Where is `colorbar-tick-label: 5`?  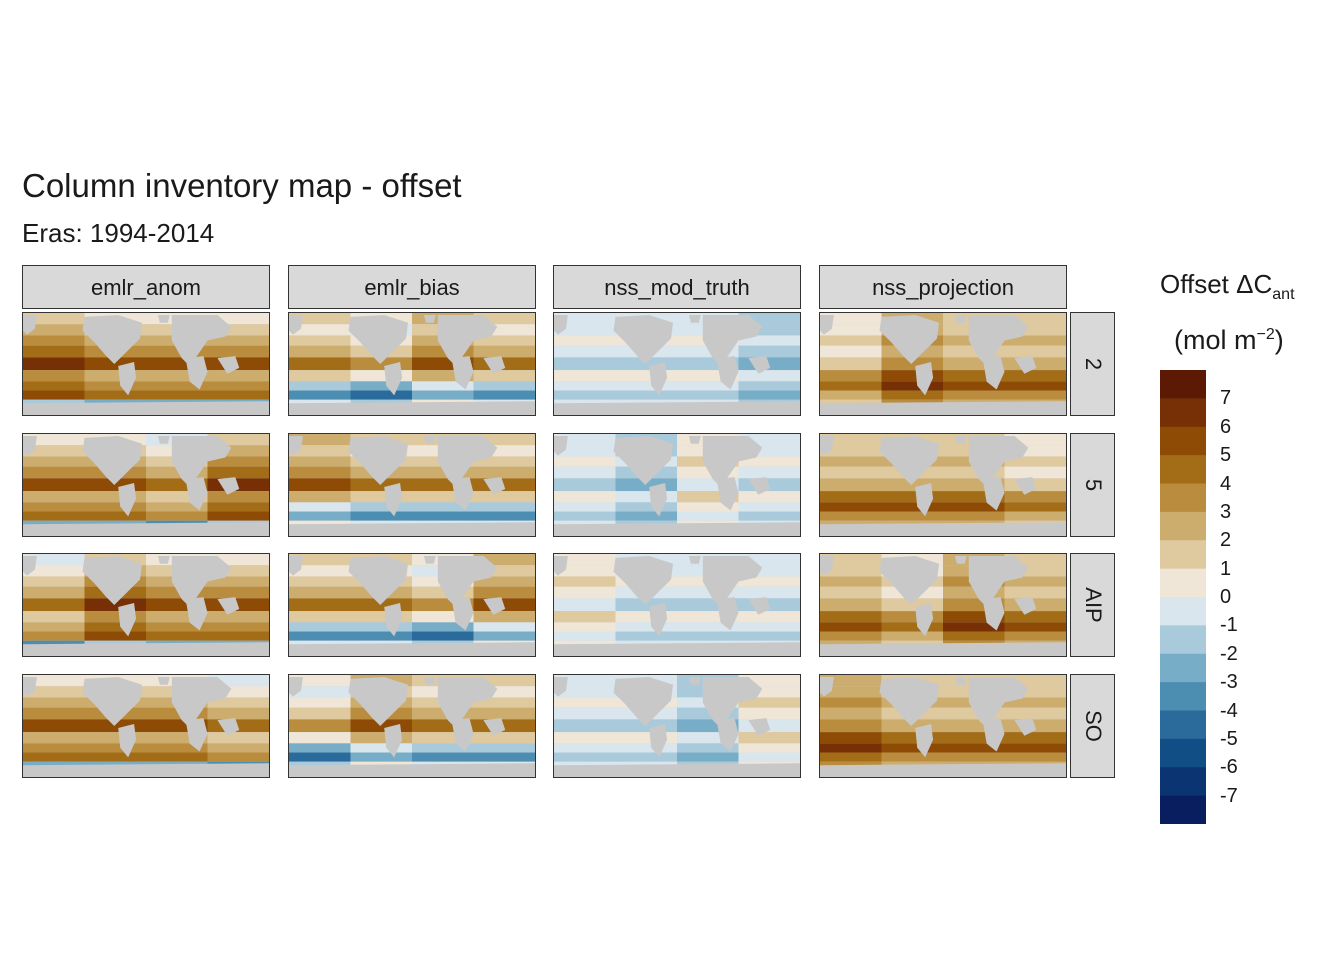
colorbar-tick-label: 5 is located at coordinates (1226, 455).